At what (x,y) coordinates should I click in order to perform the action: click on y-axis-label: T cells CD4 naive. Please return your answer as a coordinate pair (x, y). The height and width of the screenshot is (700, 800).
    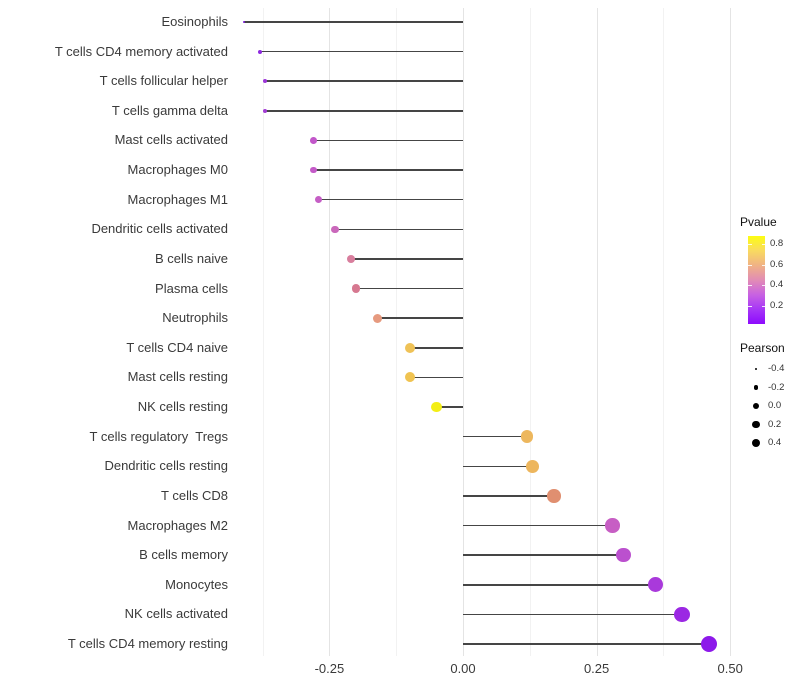
    Looking at the image, I should click on (177, 347).